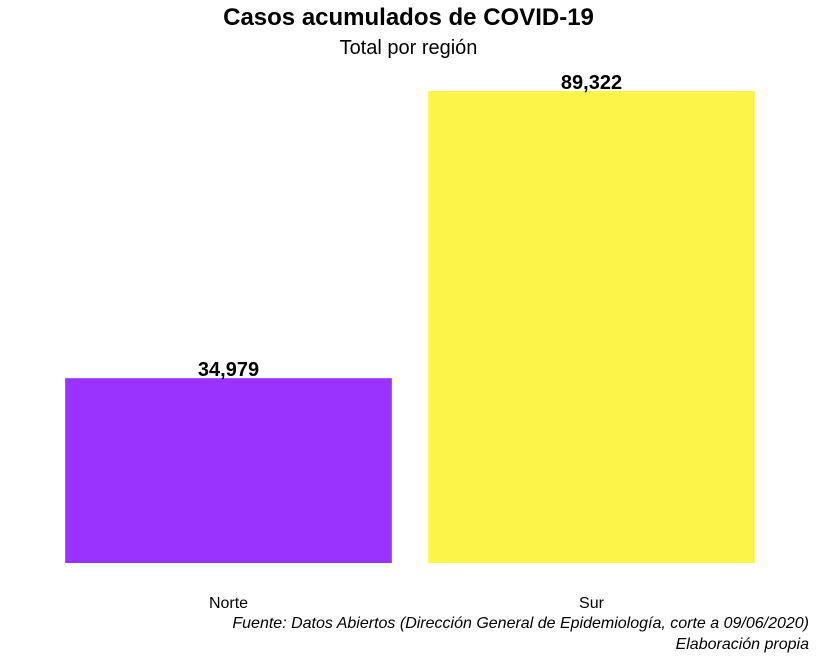 The image size is (817, 662). I want to click on x-tick-label-sur: Sur, so click(592, 603).